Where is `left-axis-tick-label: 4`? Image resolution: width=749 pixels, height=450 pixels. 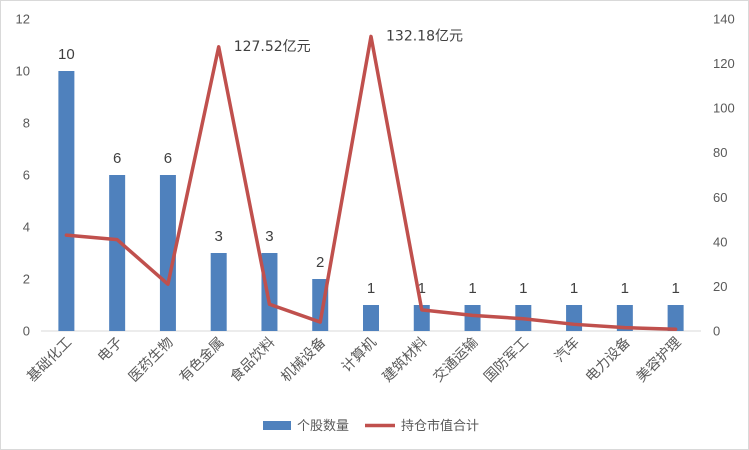
left-axis-tick-label: 4 is located at coordinates (26, 227).